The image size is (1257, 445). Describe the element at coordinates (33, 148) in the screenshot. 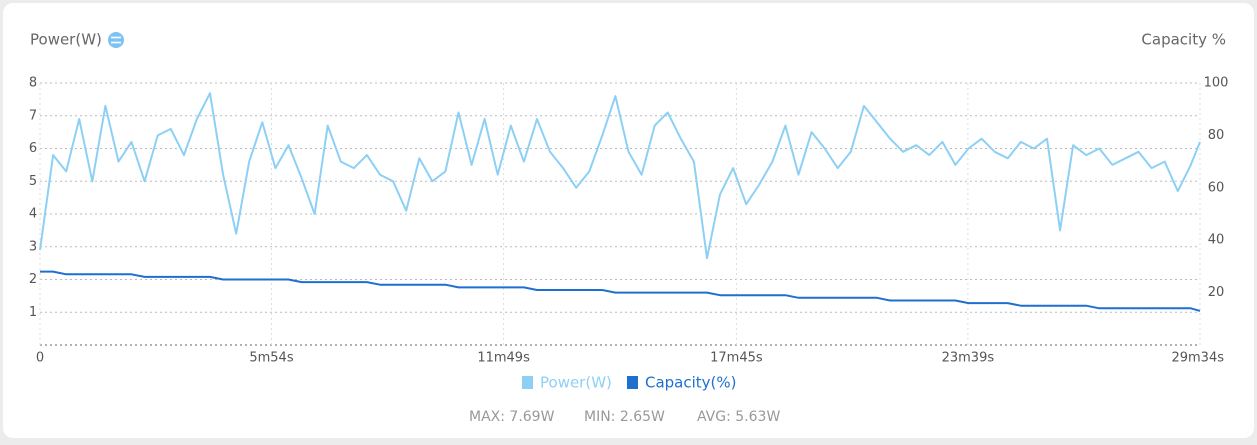

I see `y-tick-label: 6` at that location.